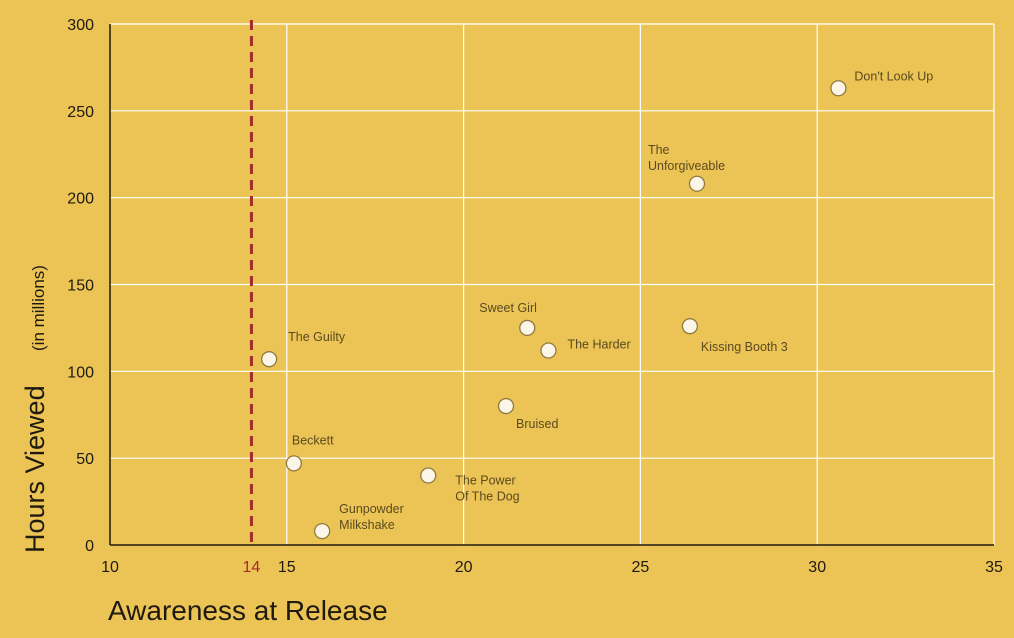 The image size is (1014, 638). I want to click on point-beckett, so click(294, 463).